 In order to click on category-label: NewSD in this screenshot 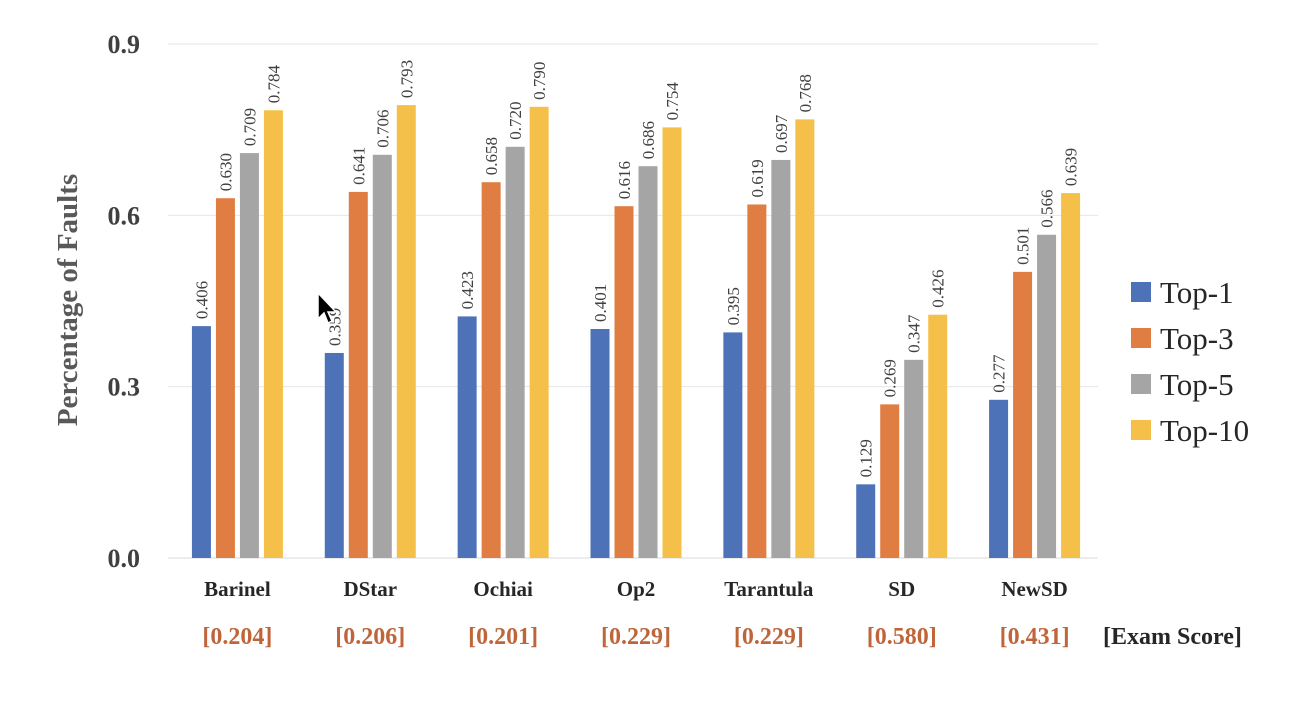, I will do `click(1034, 589)`.